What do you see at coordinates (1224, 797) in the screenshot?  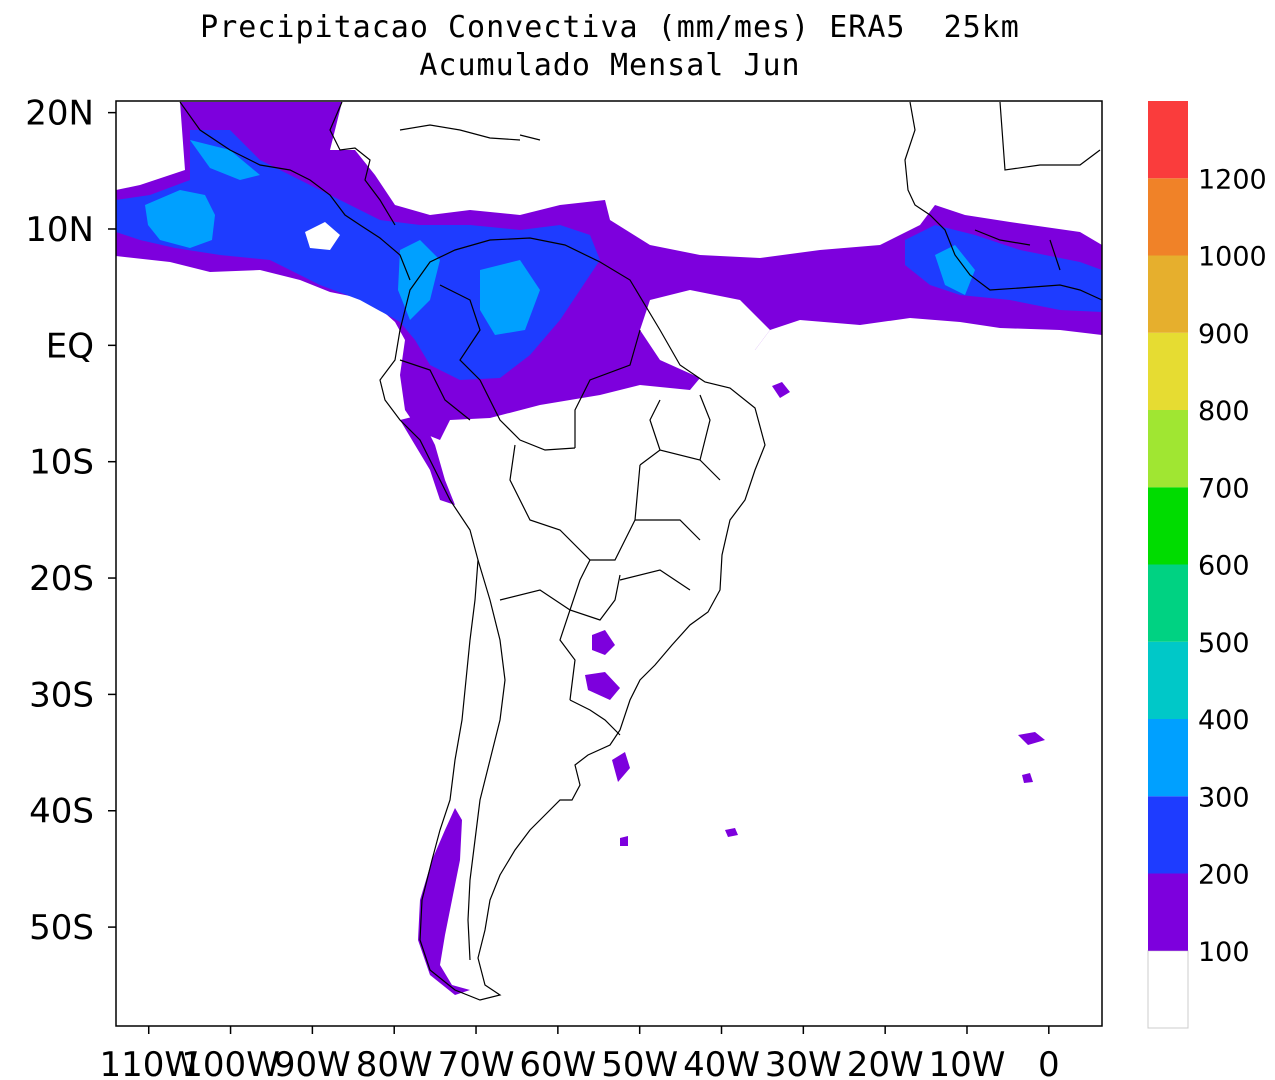 I see `colorbar-label: 300` at bounding box center [1224, 797].